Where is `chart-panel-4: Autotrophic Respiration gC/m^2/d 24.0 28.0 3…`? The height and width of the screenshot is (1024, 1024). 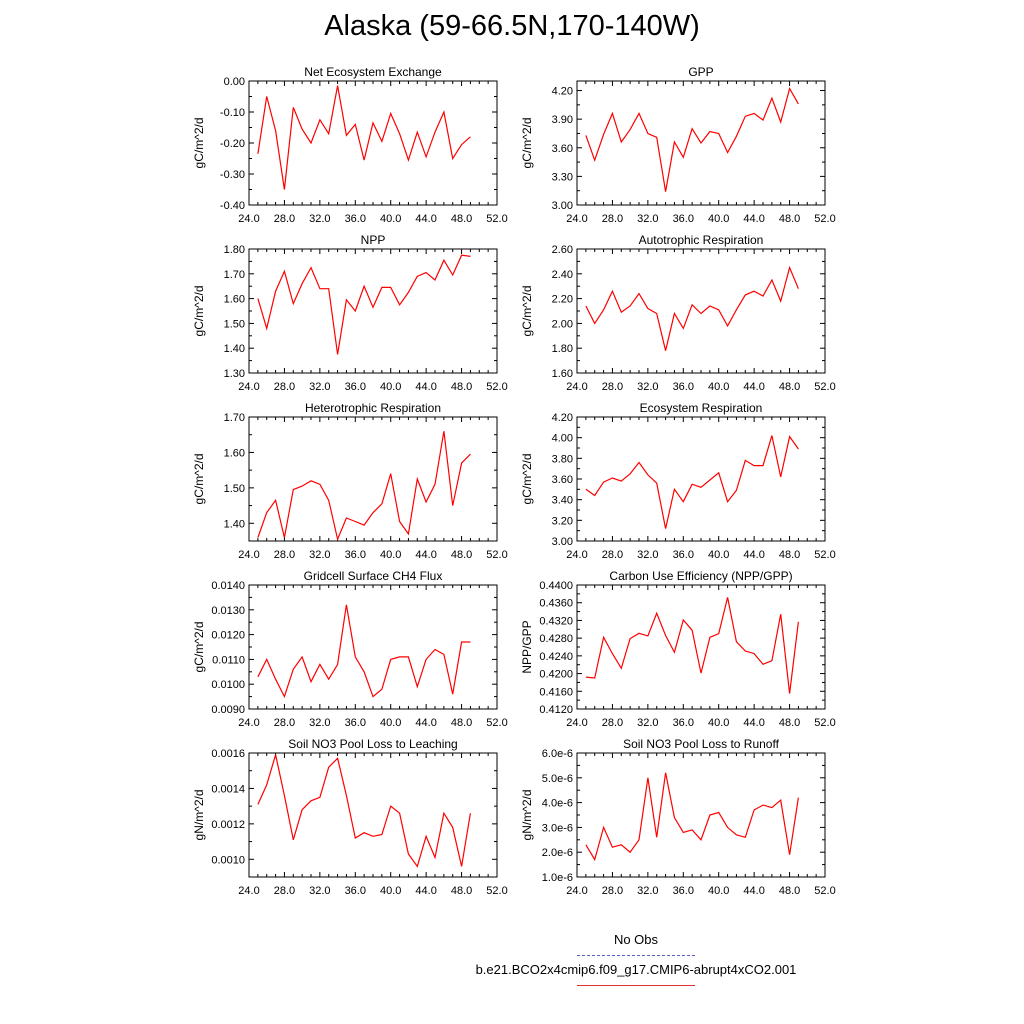
chart-panel-4: Autotrophic Respiration gC/m^2/d 24.0 28.0 3… is located at coordinates (678, 313).